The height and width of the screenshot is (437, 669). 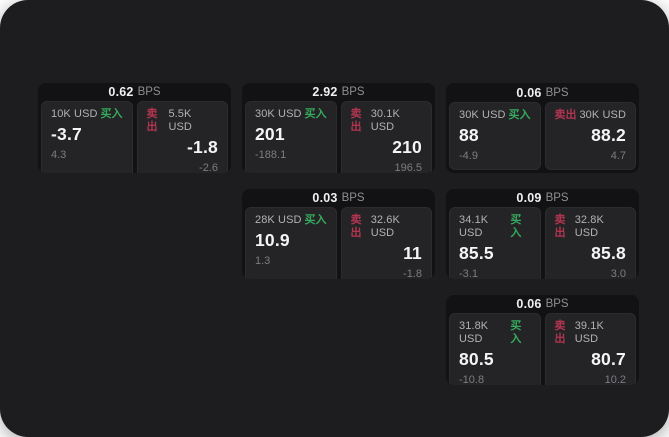 What do you see at coordinates (468, 156) in the screenshot?
I see `buy-change: -4.9` at bounding box center [468, 156].